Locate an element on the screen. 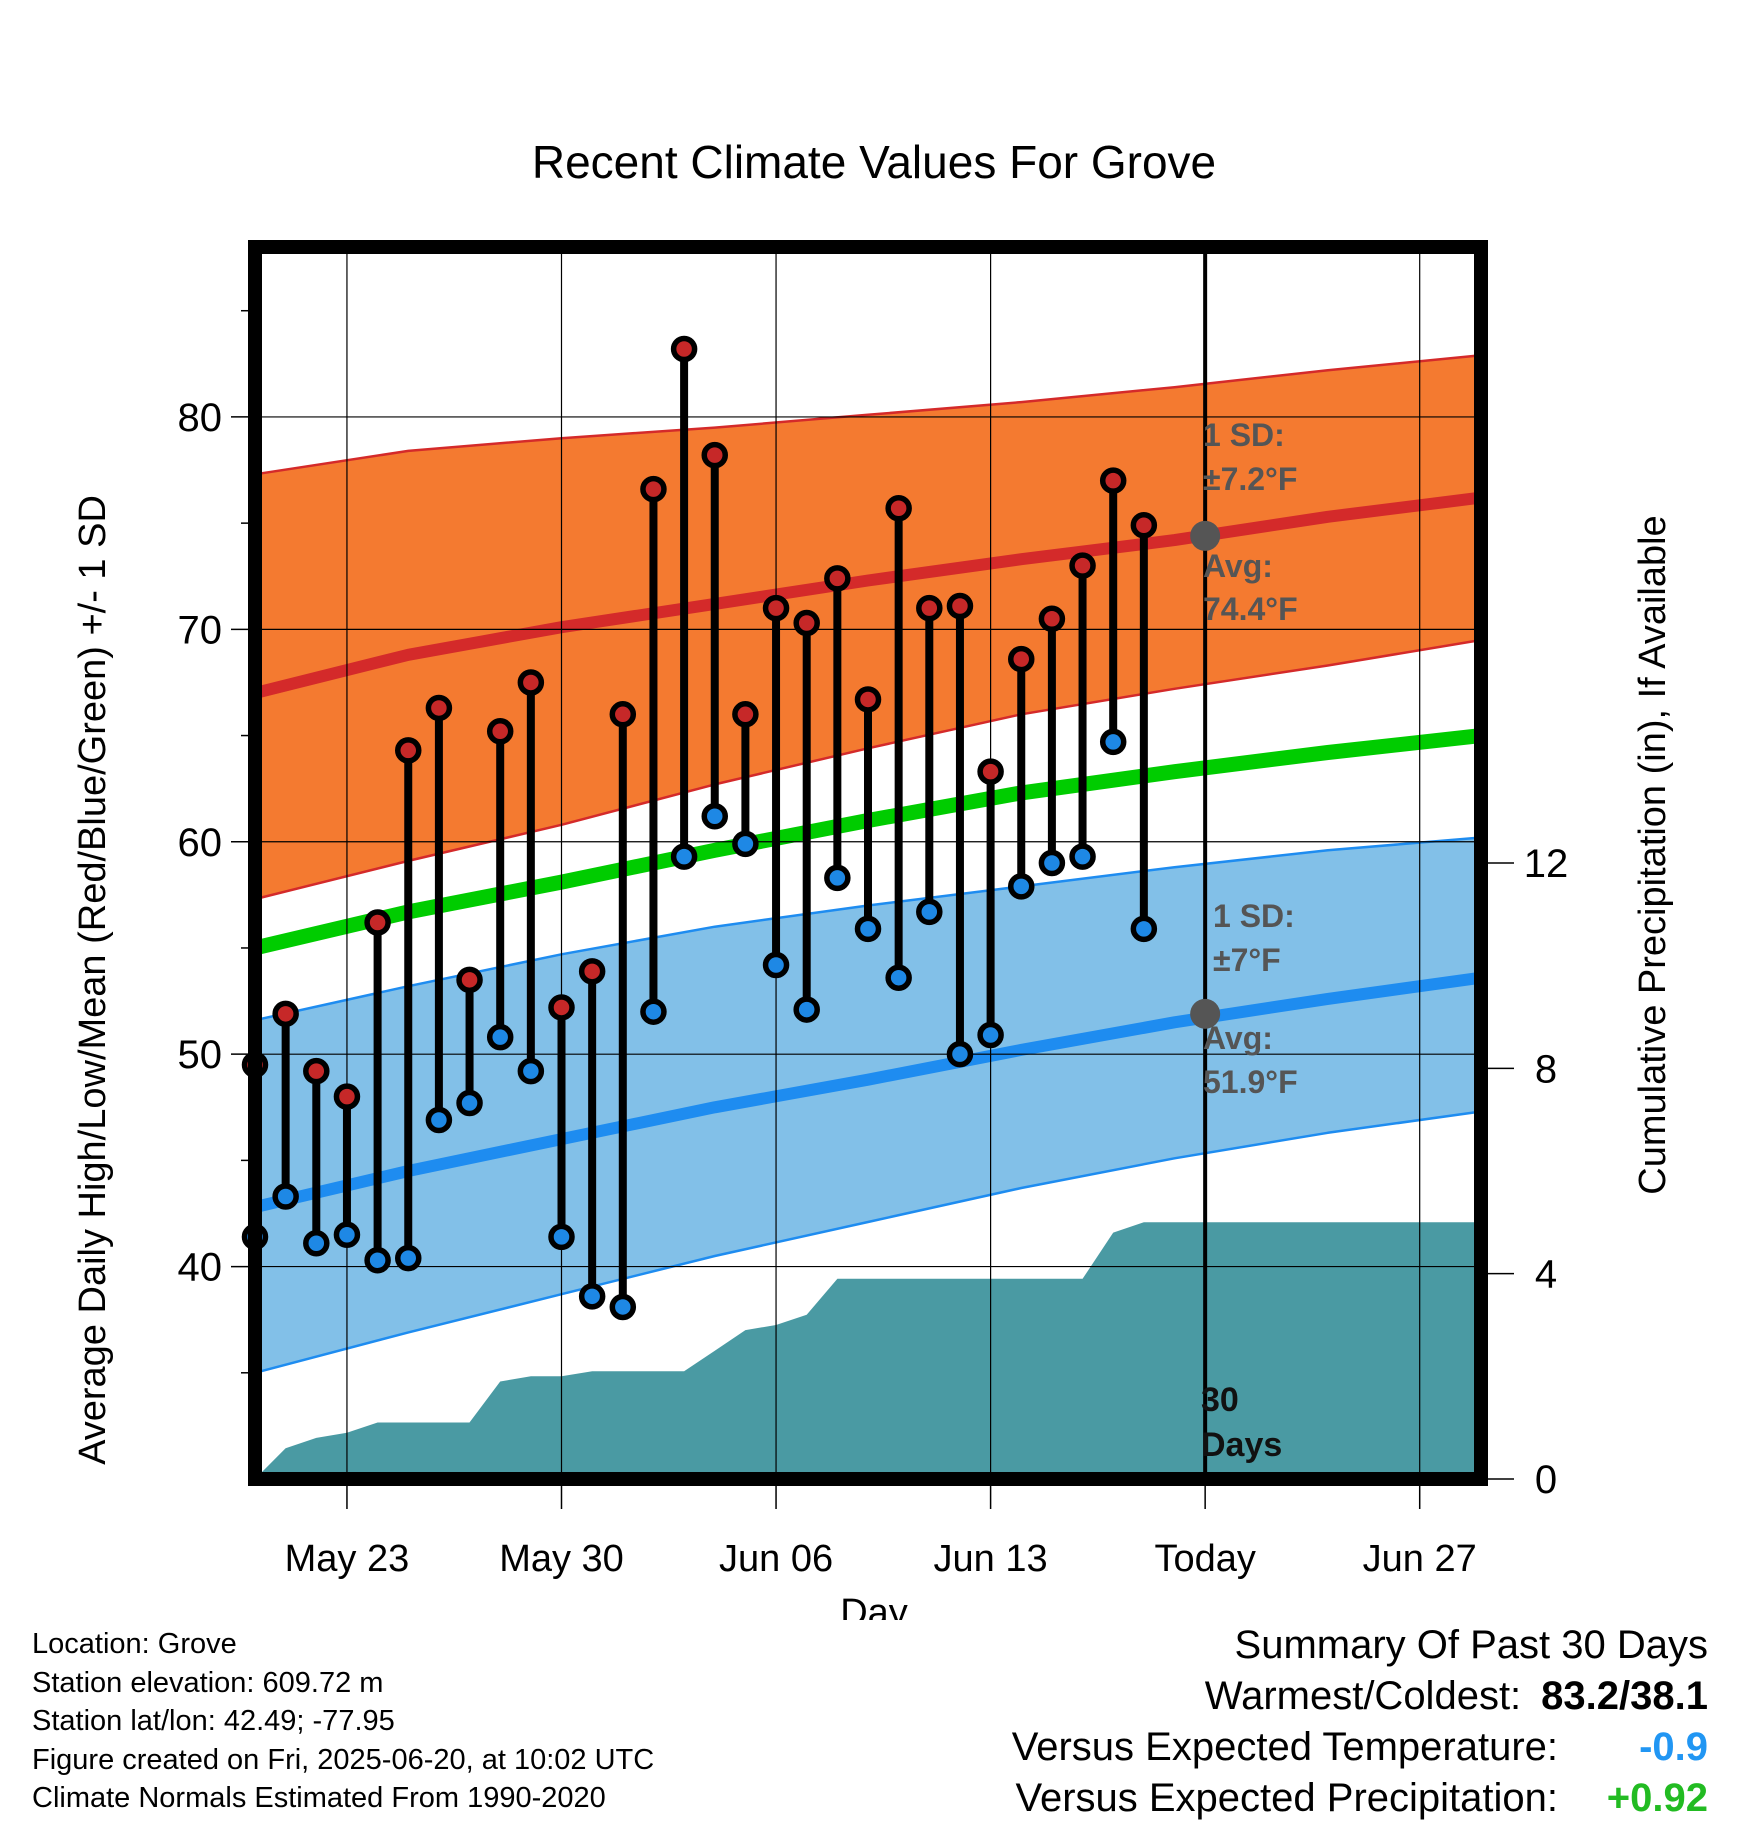 The height and width of the screenshot is (1828, 1748). temp-value: -0.9 is located at coordinates (1673, 1747).